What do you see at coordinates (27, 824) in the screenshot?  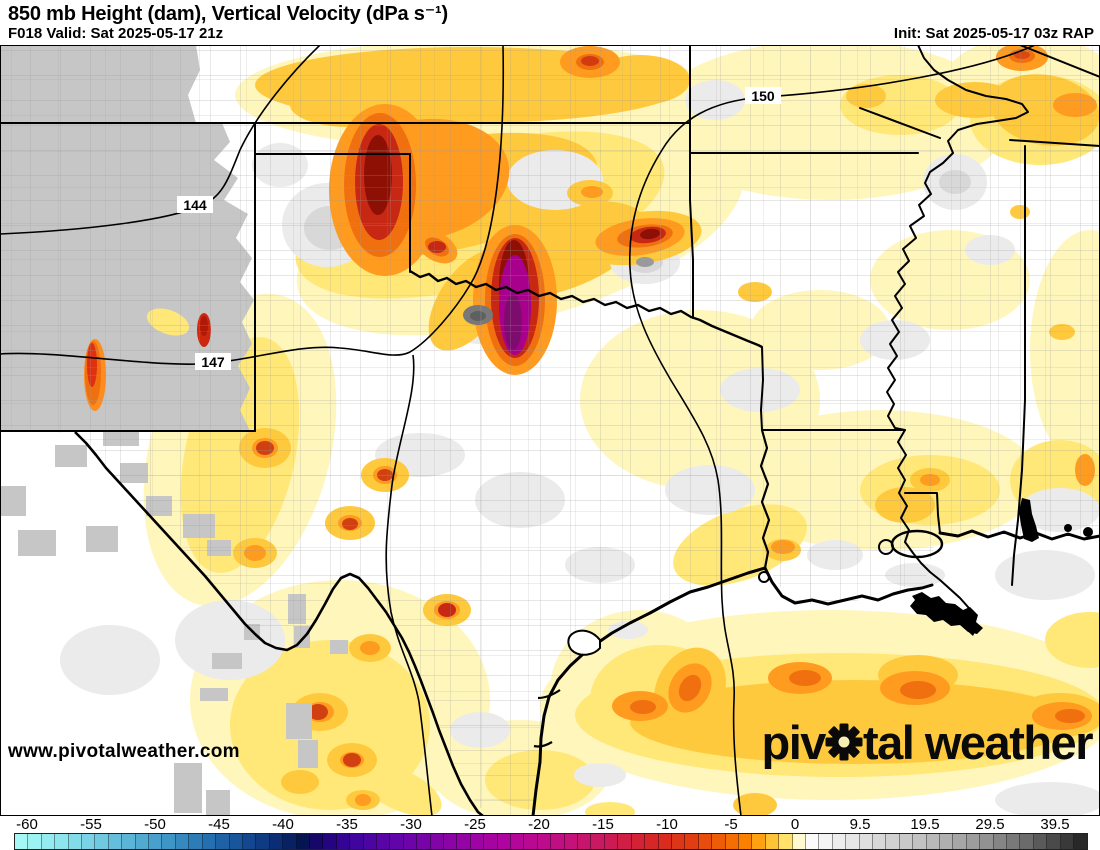 I see `colorbar-tick: -60` at bounding box center [27, 824].